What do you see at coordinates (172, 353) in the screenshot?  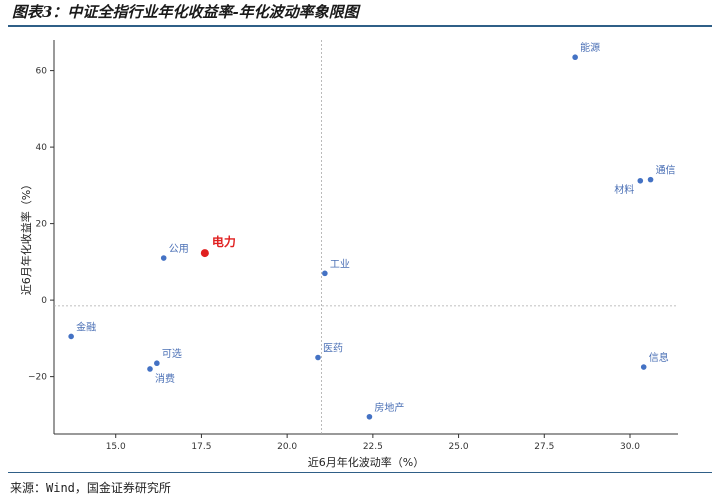 I see `point-label: 可选` at bounding box center [172, 353].